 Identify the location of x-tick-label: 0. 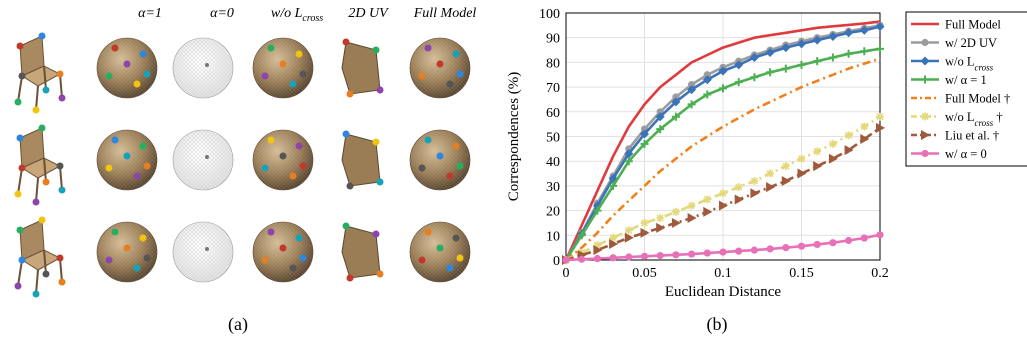
(566, 273).